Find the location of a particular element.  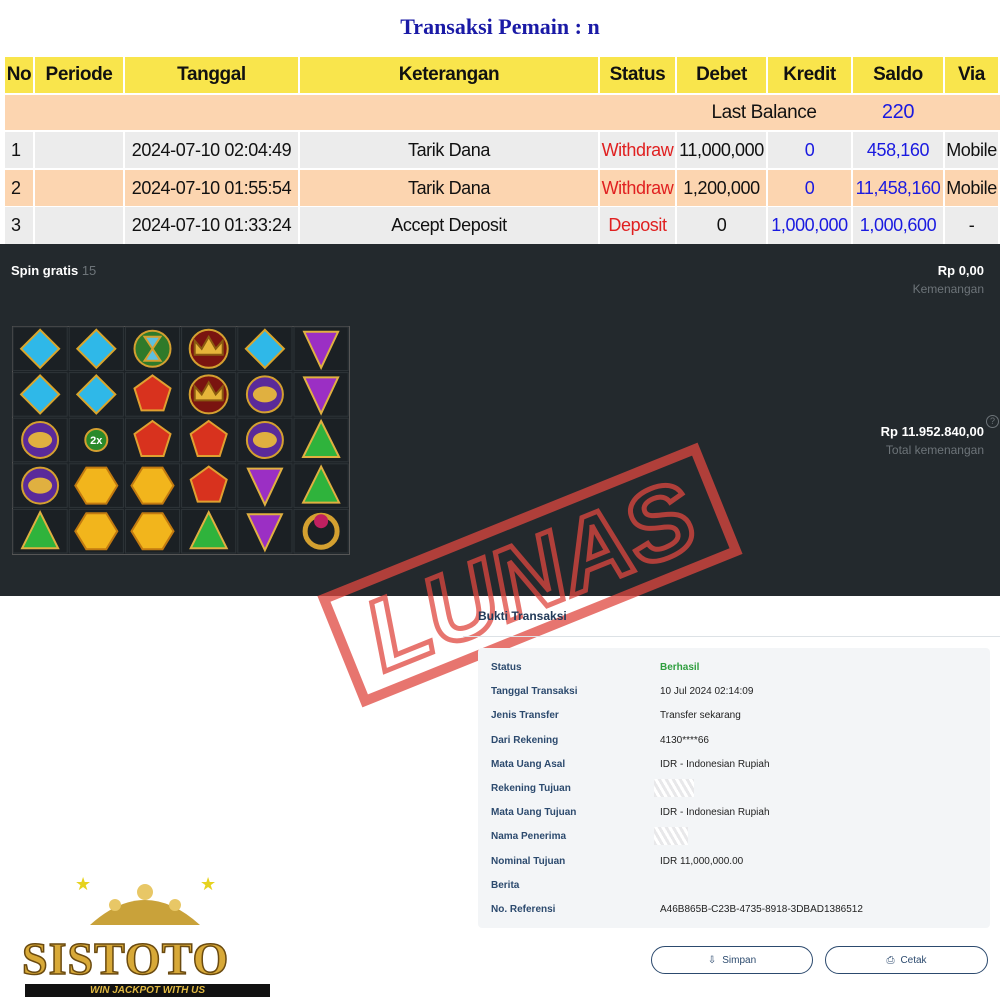

table-cell: 1,000,600 is located at coordinates (898, 225).